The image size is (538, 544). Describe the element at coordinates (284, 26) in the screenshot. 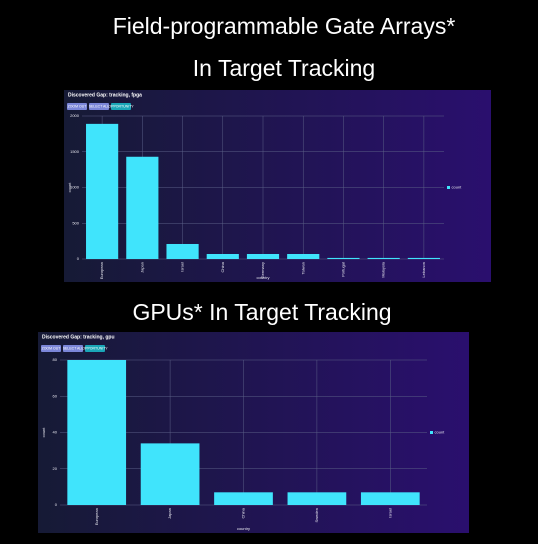

I see `heading: Field-programmable Gate Arrays*` at that location.